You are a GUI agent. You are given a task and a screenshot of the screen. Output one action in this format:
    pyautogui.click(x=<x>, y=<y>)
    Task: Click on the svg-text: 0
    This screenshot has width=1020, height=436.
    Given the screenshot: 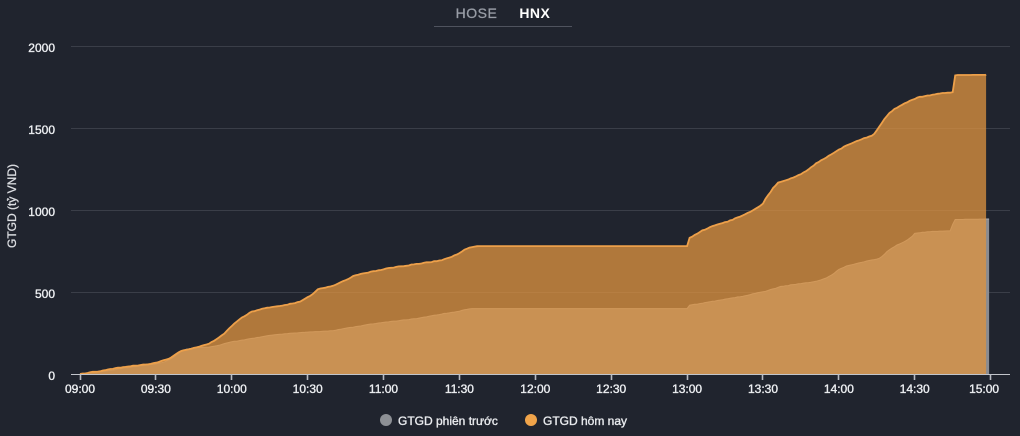 What is the action you would take?
    pyautogui.click(x=51, y=376)
    